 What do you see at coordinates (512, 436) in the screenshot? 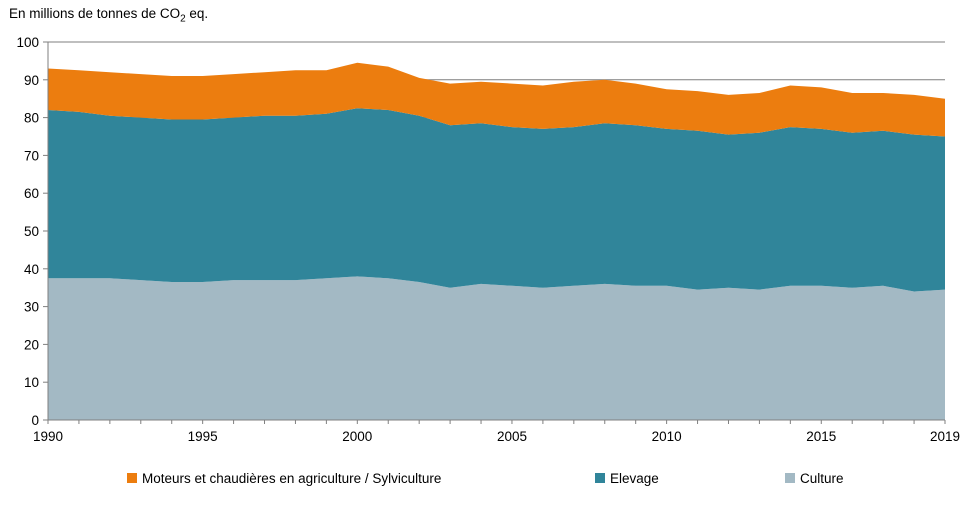
I see `x-tick-label-2005: 2005` at bounding box center [512, 436].